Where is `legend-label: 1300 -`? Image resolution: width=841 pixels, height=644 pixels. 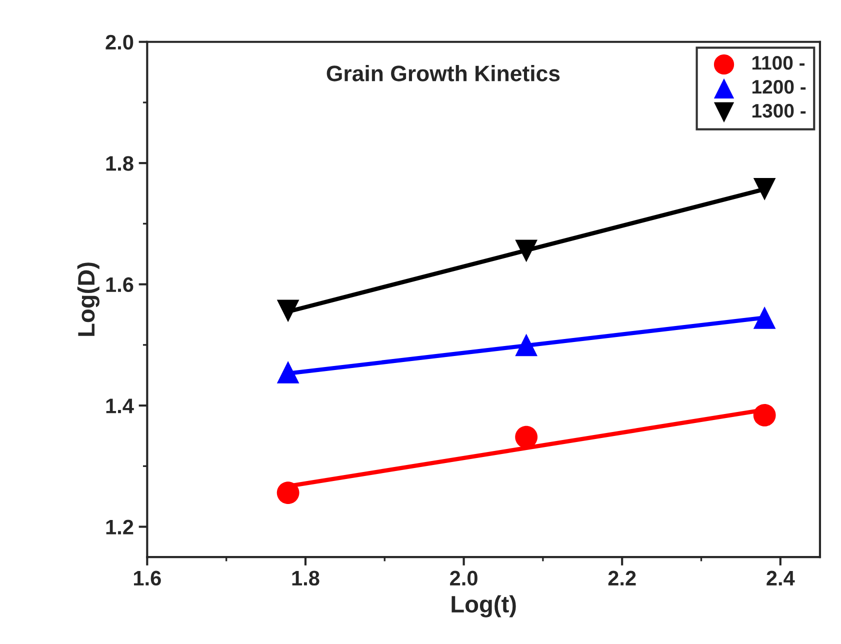
legend-label: 1300 - is located at coordinates (779, 111).